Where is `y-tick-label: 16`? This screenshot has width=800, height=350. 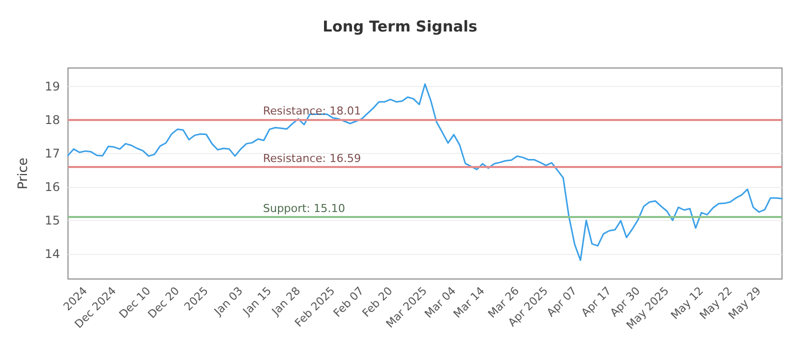 y-tick-label: 16 is located at coordinates (52, 187).